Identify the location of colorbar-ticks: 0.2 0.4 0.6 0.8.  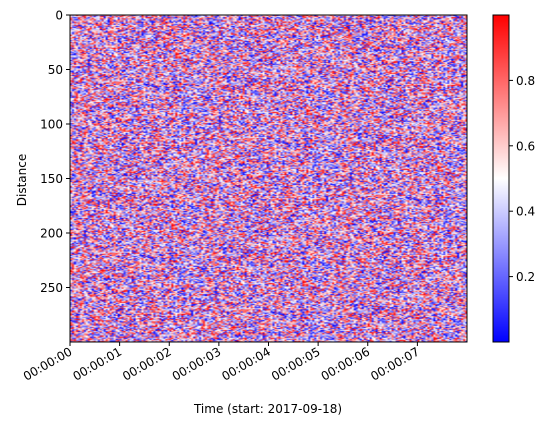
(522, 179).